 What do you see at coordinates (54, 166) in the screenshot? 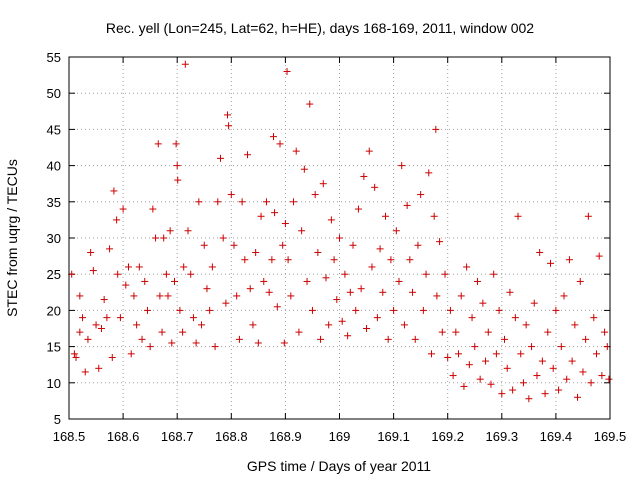
I see `y-tick-label: 40` at bounding box center [54, 166].